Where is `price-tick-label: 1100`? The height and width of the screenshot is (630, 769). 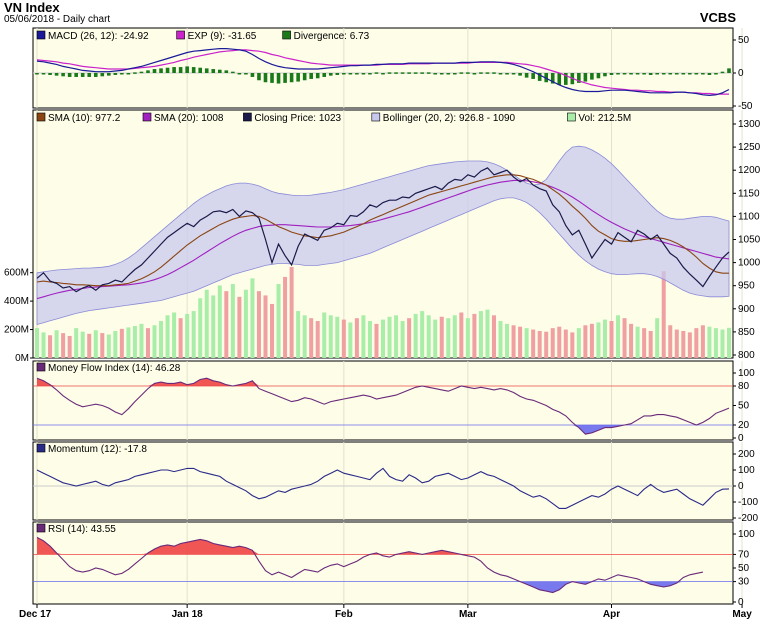 price-tick-label: 1100 is located at coordinates (749, 216).